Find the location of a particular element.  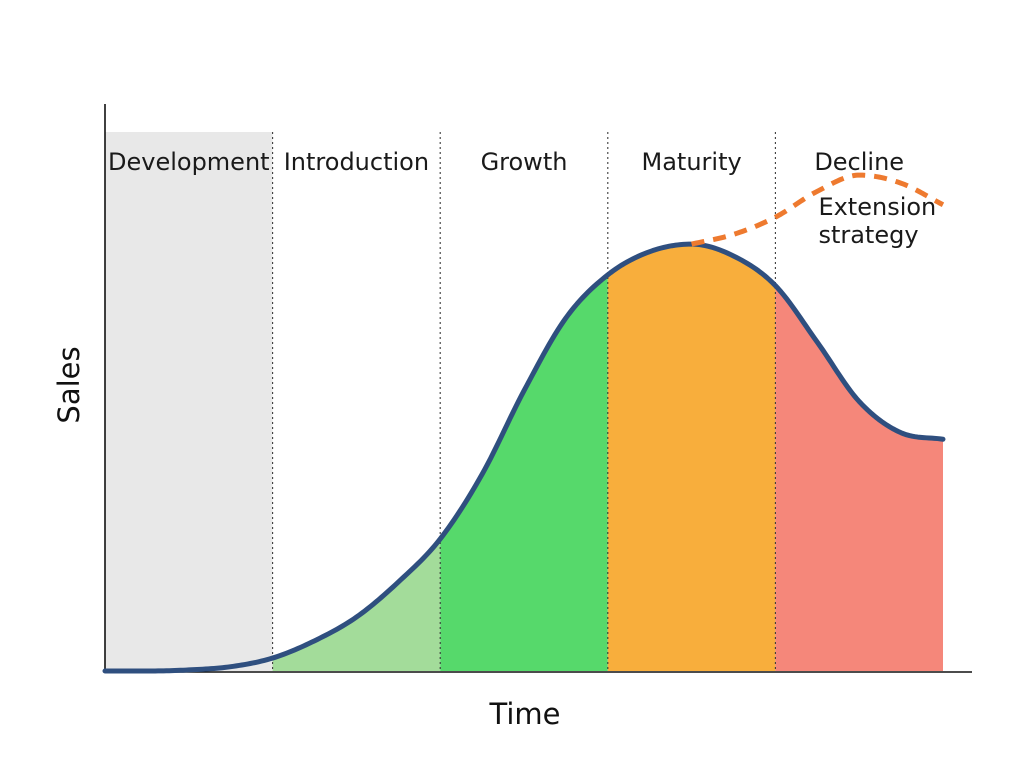

stage-area-growth is located at coordinates (524, 472).